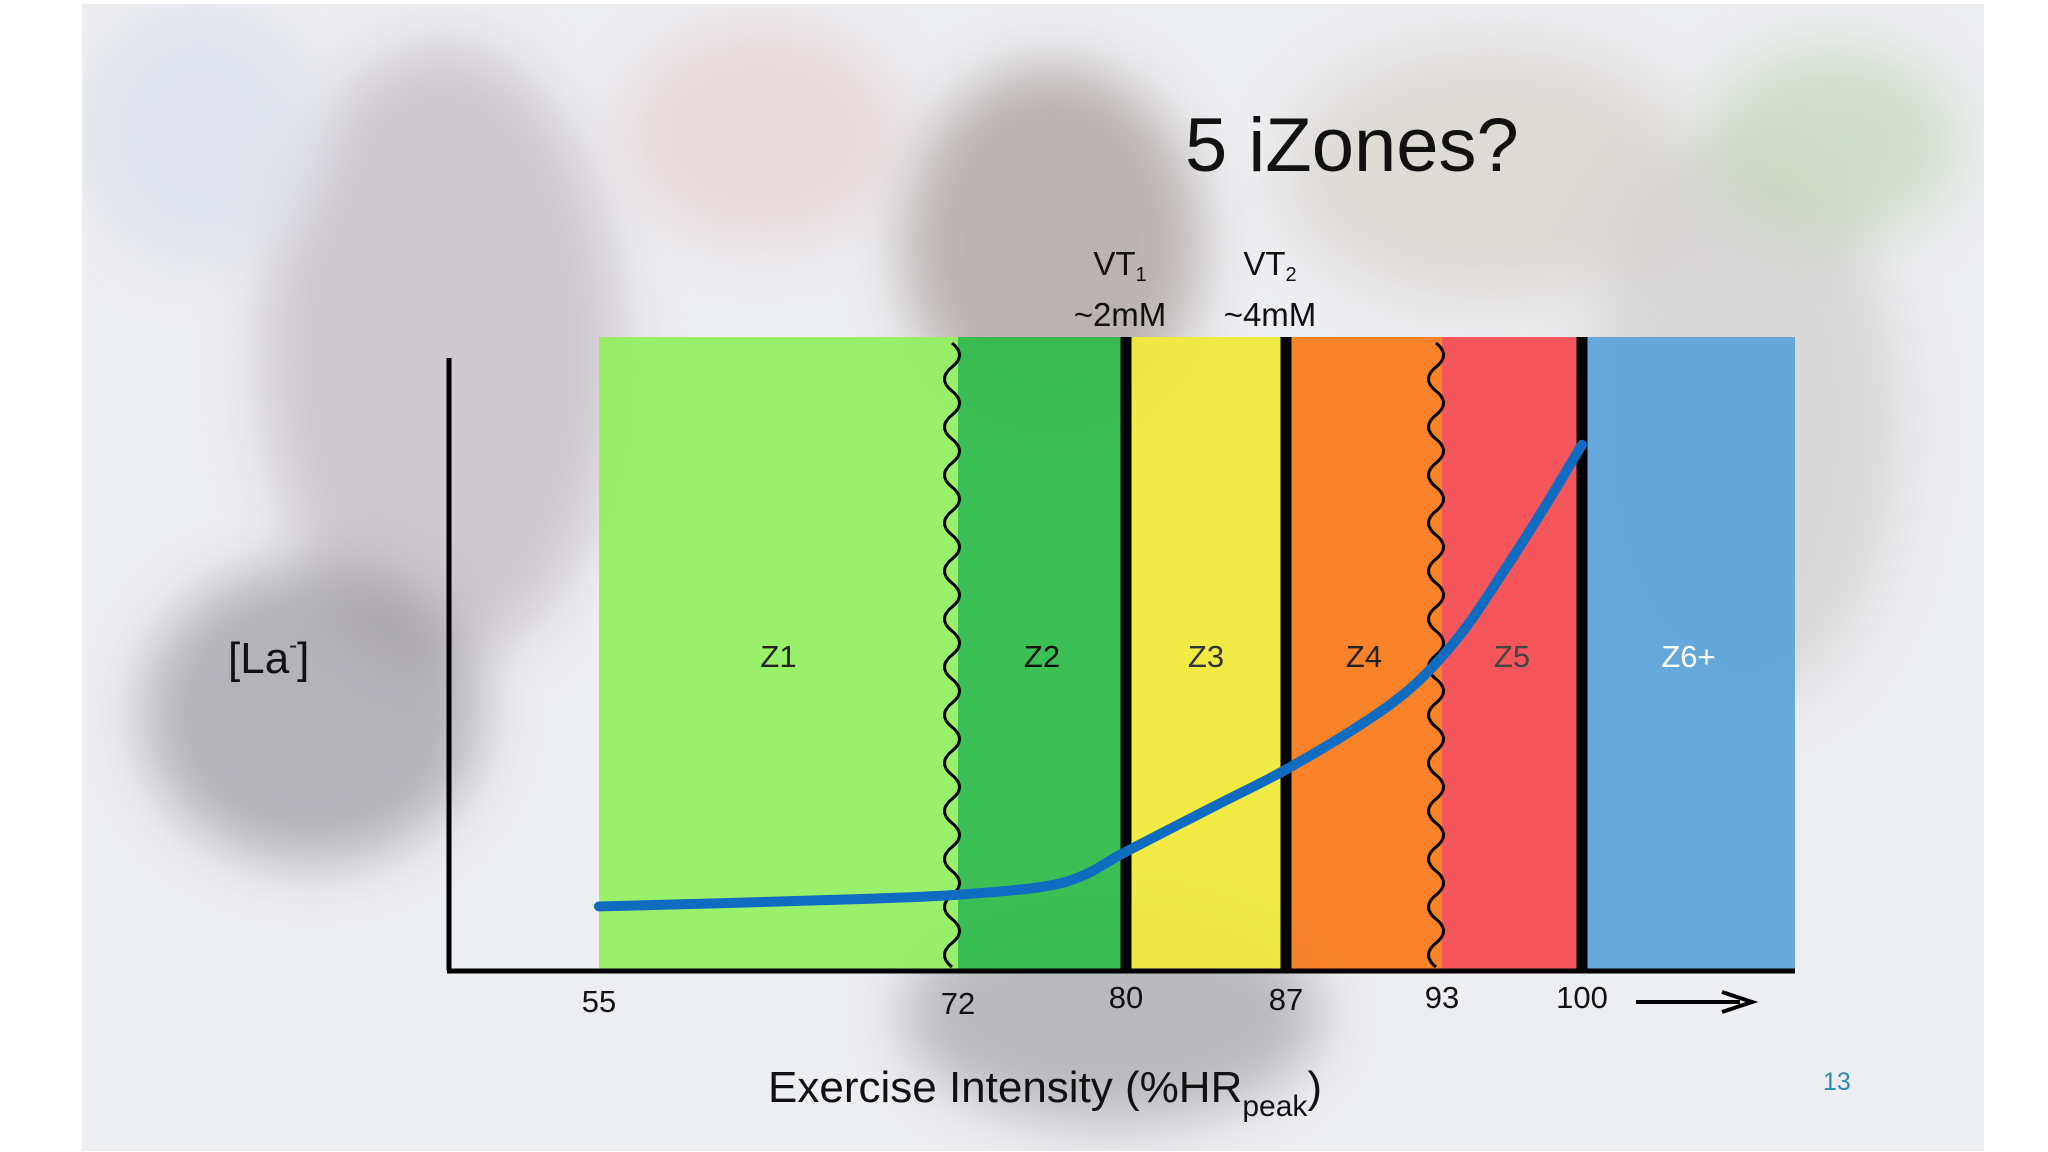 Image resolution: width=2048 pixels, height=1152 pixels. What do you see at coordinates (1270, 314) in the screenshot?
I see `threshold-vt2-value: ~4mM` at bounding box center [1270, 314].